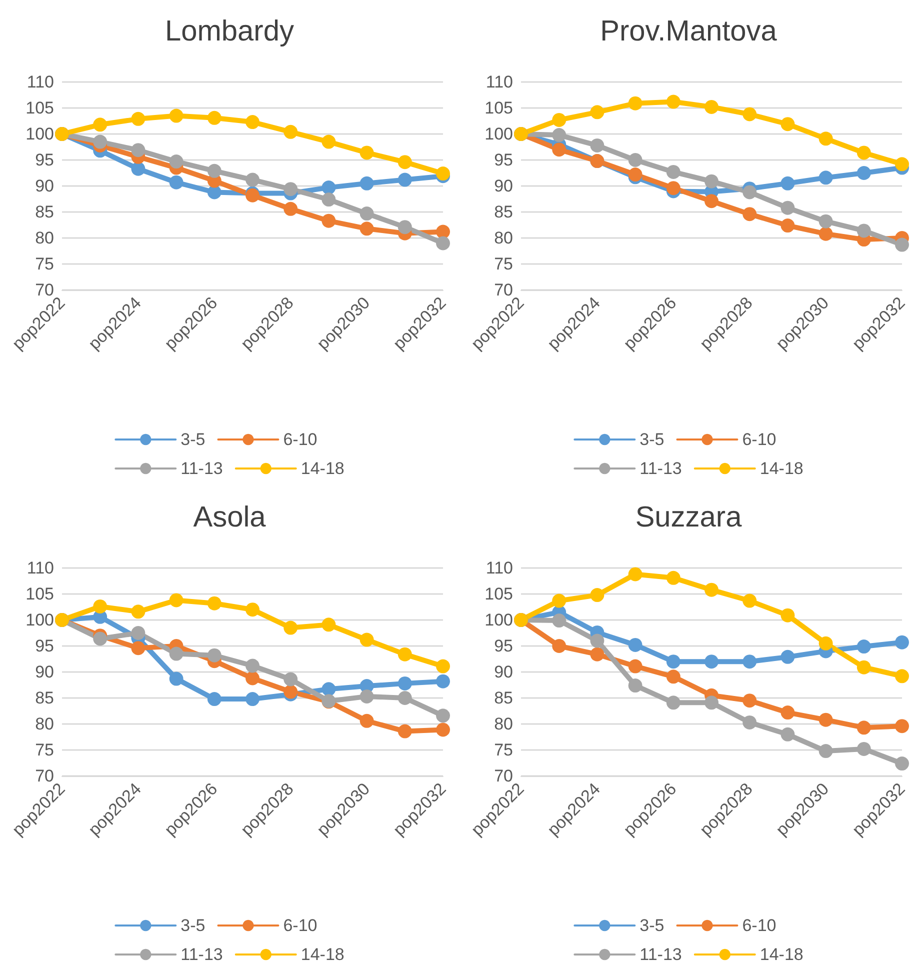 This screenshot has height=972, width=918. Describe the element at coordinates (230, 518) in the screenshot. I see `chart-title: Asola` at that location.